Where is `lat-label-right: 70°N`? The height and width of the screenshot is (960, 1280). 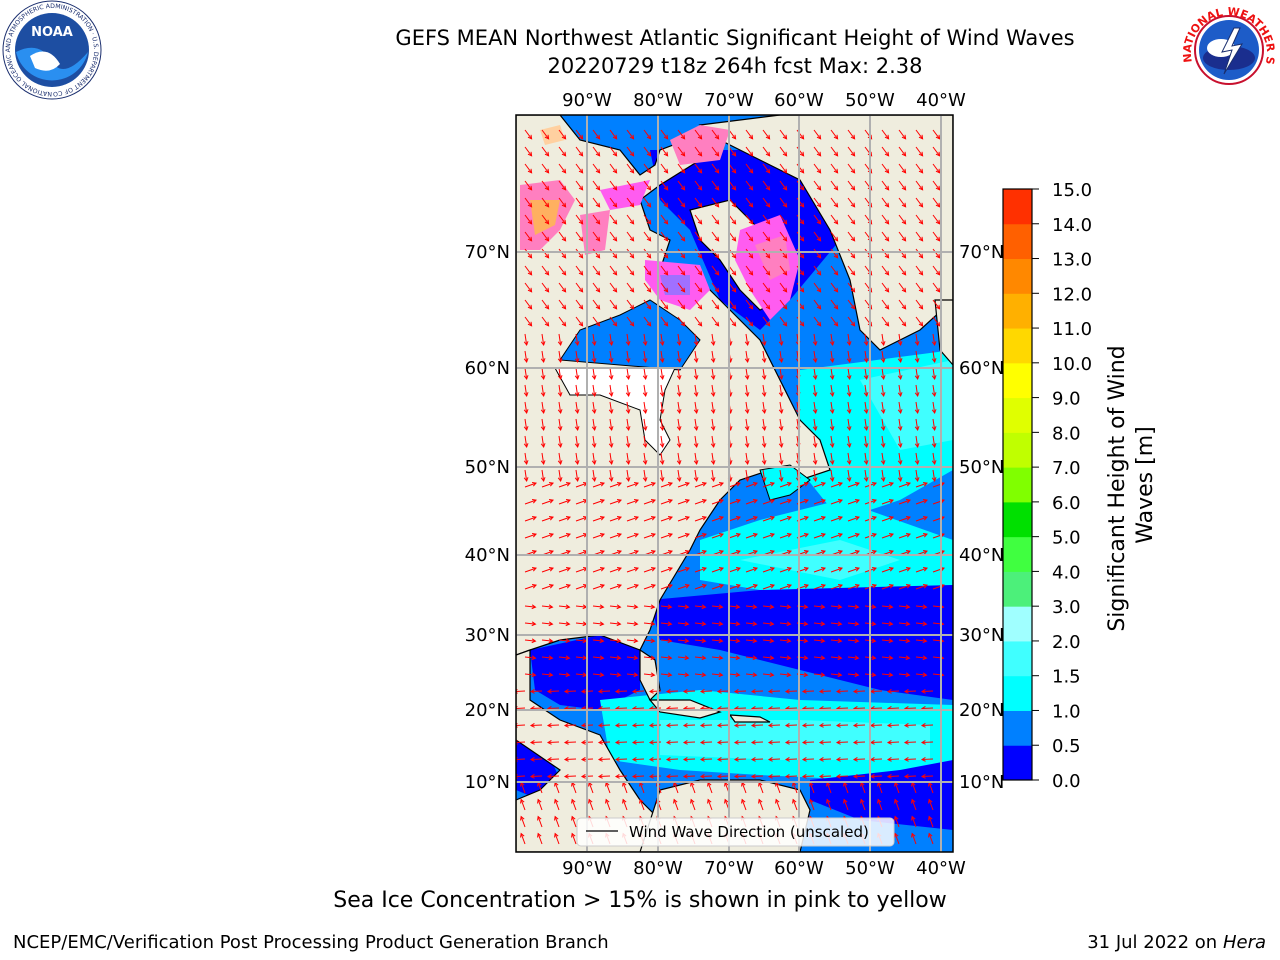
lat-label-right: 70°N is located at coordinates (981, 252).